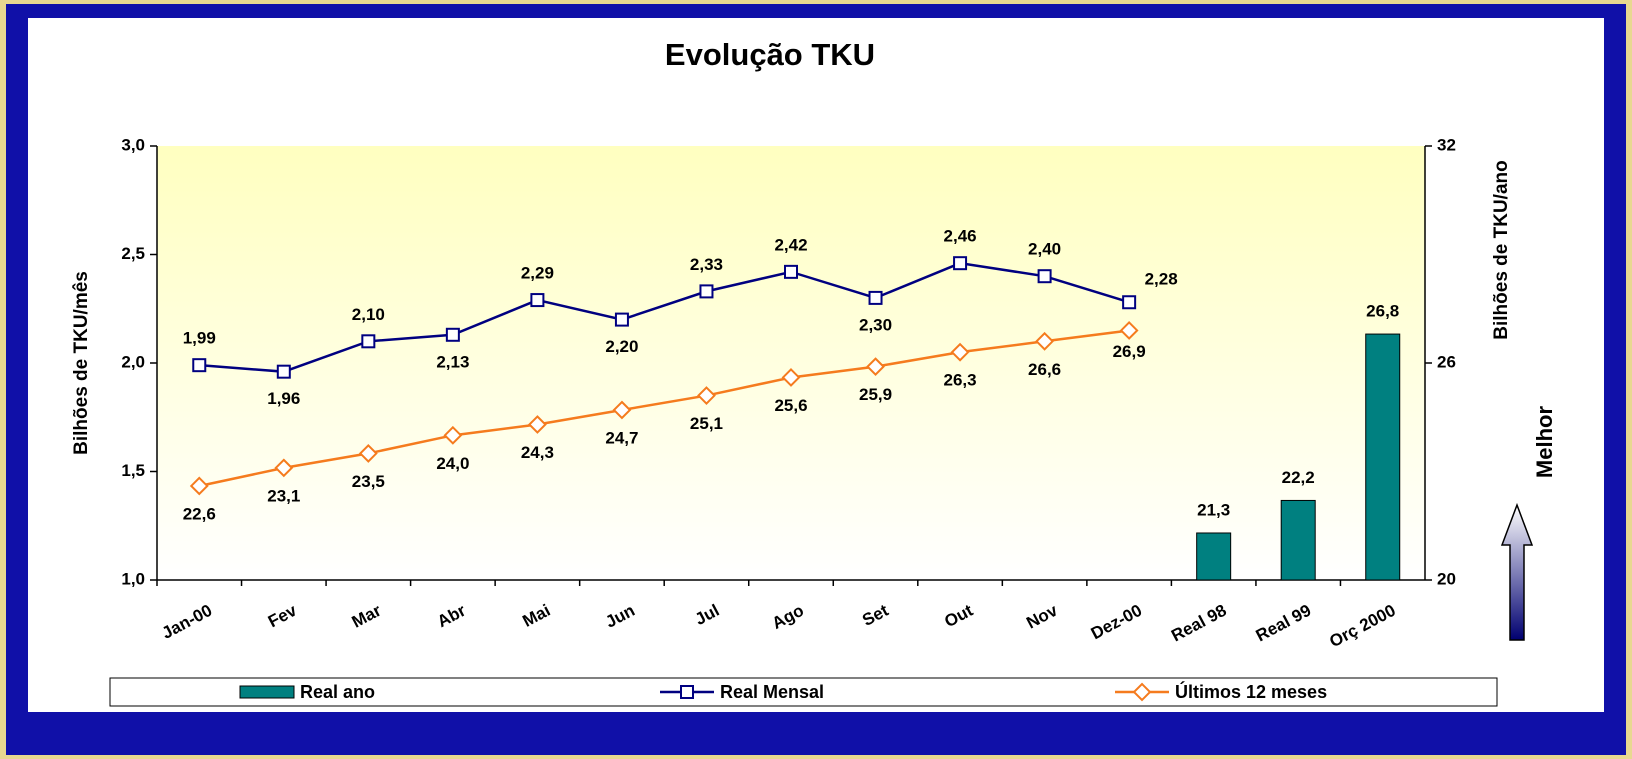  What do you see at coordinates (267, 692) in the screenshot?
I see `legend-swatch` at bounding box center [267, 692].